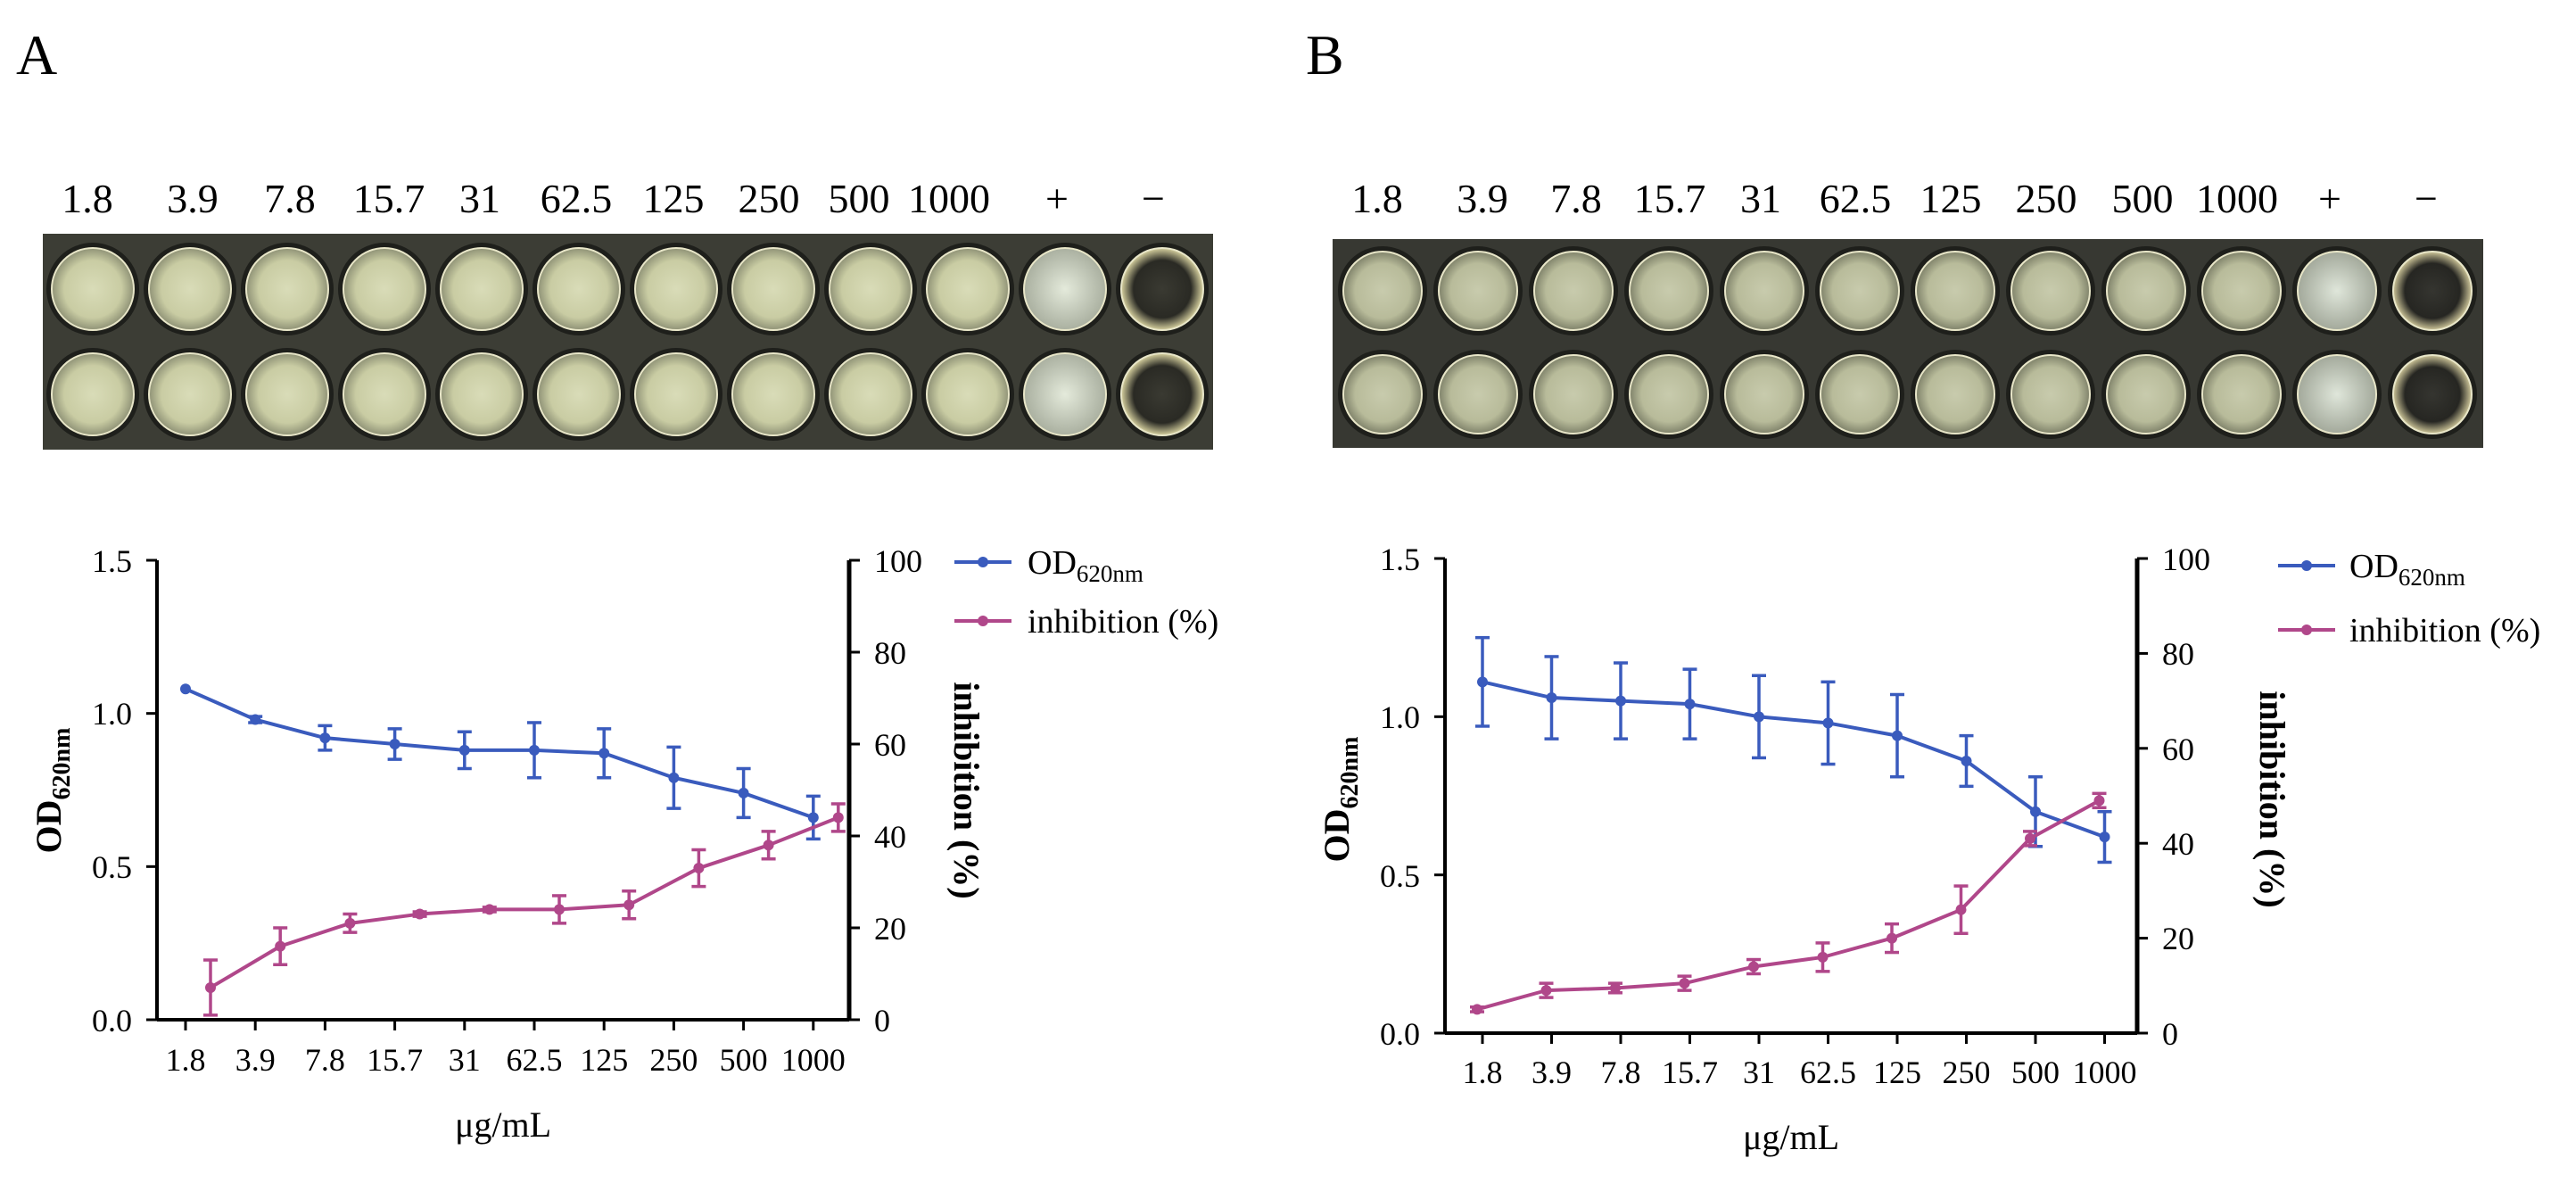 The width and height of the screenshot is (2576, 1183). I want to click on y2-tick-label: 20, so click(2178, 939).